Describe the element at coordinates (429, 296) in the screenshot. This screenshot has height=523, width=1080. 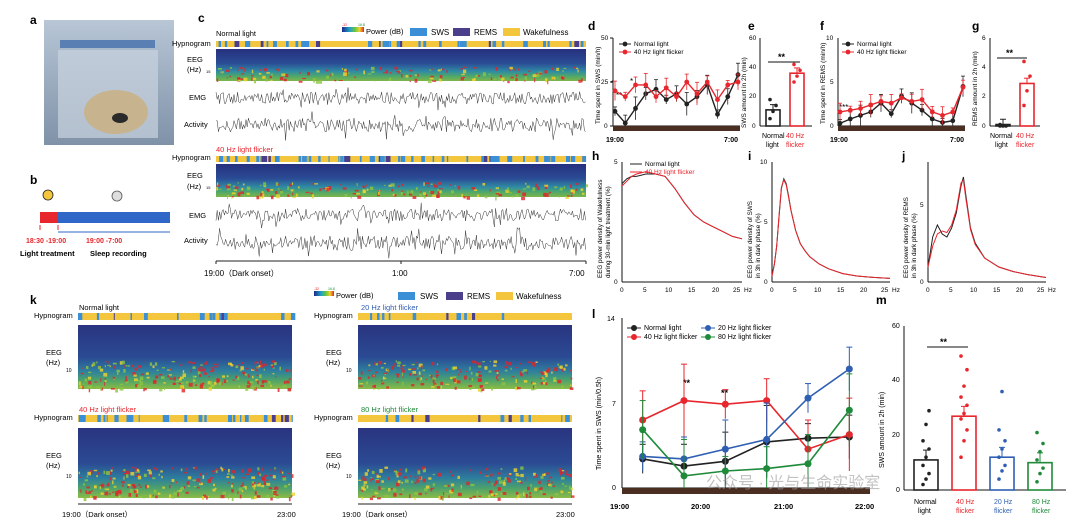
I see `svg-text: SWS` at that location.